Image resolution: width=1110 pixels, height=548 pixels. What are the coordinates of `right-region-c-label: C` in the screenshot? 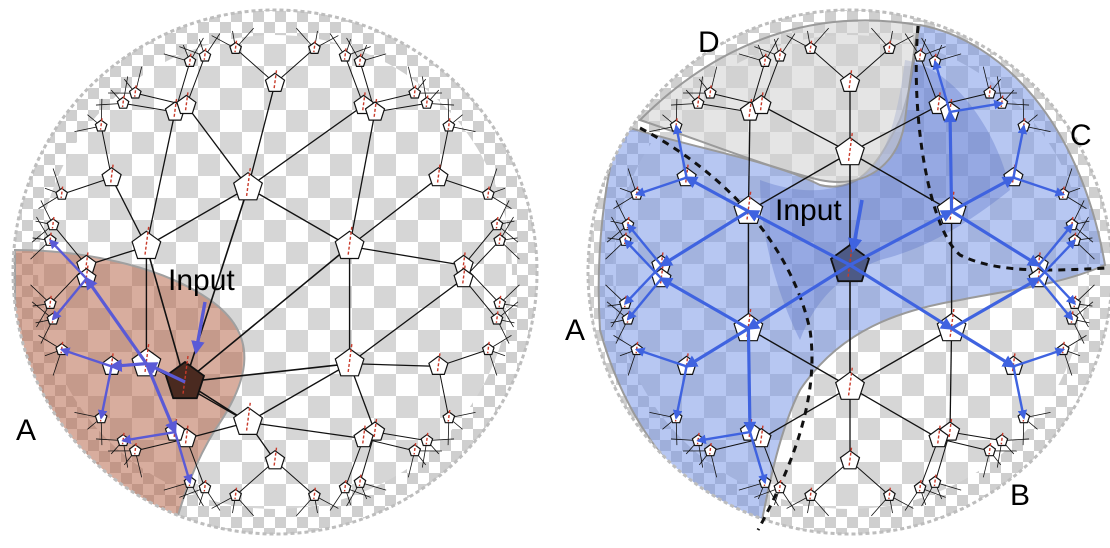 It's located at (1081, 135).